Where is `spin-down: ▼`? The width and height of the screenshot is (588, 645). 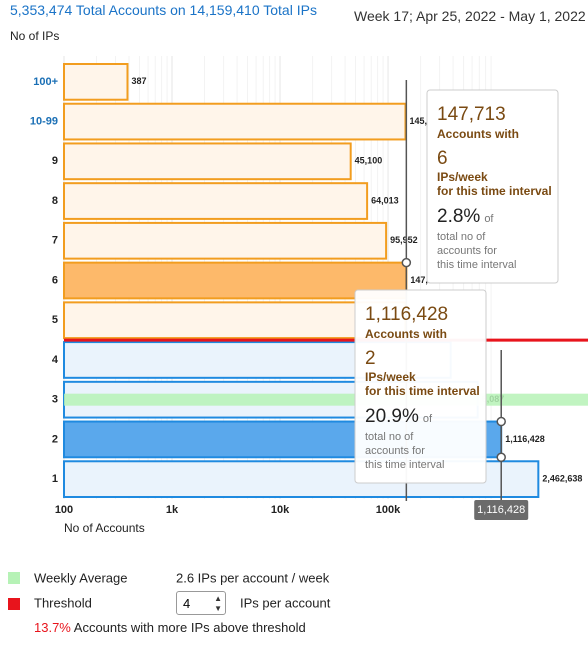 spin-down: ▼ is located at coordinates (218, 608).